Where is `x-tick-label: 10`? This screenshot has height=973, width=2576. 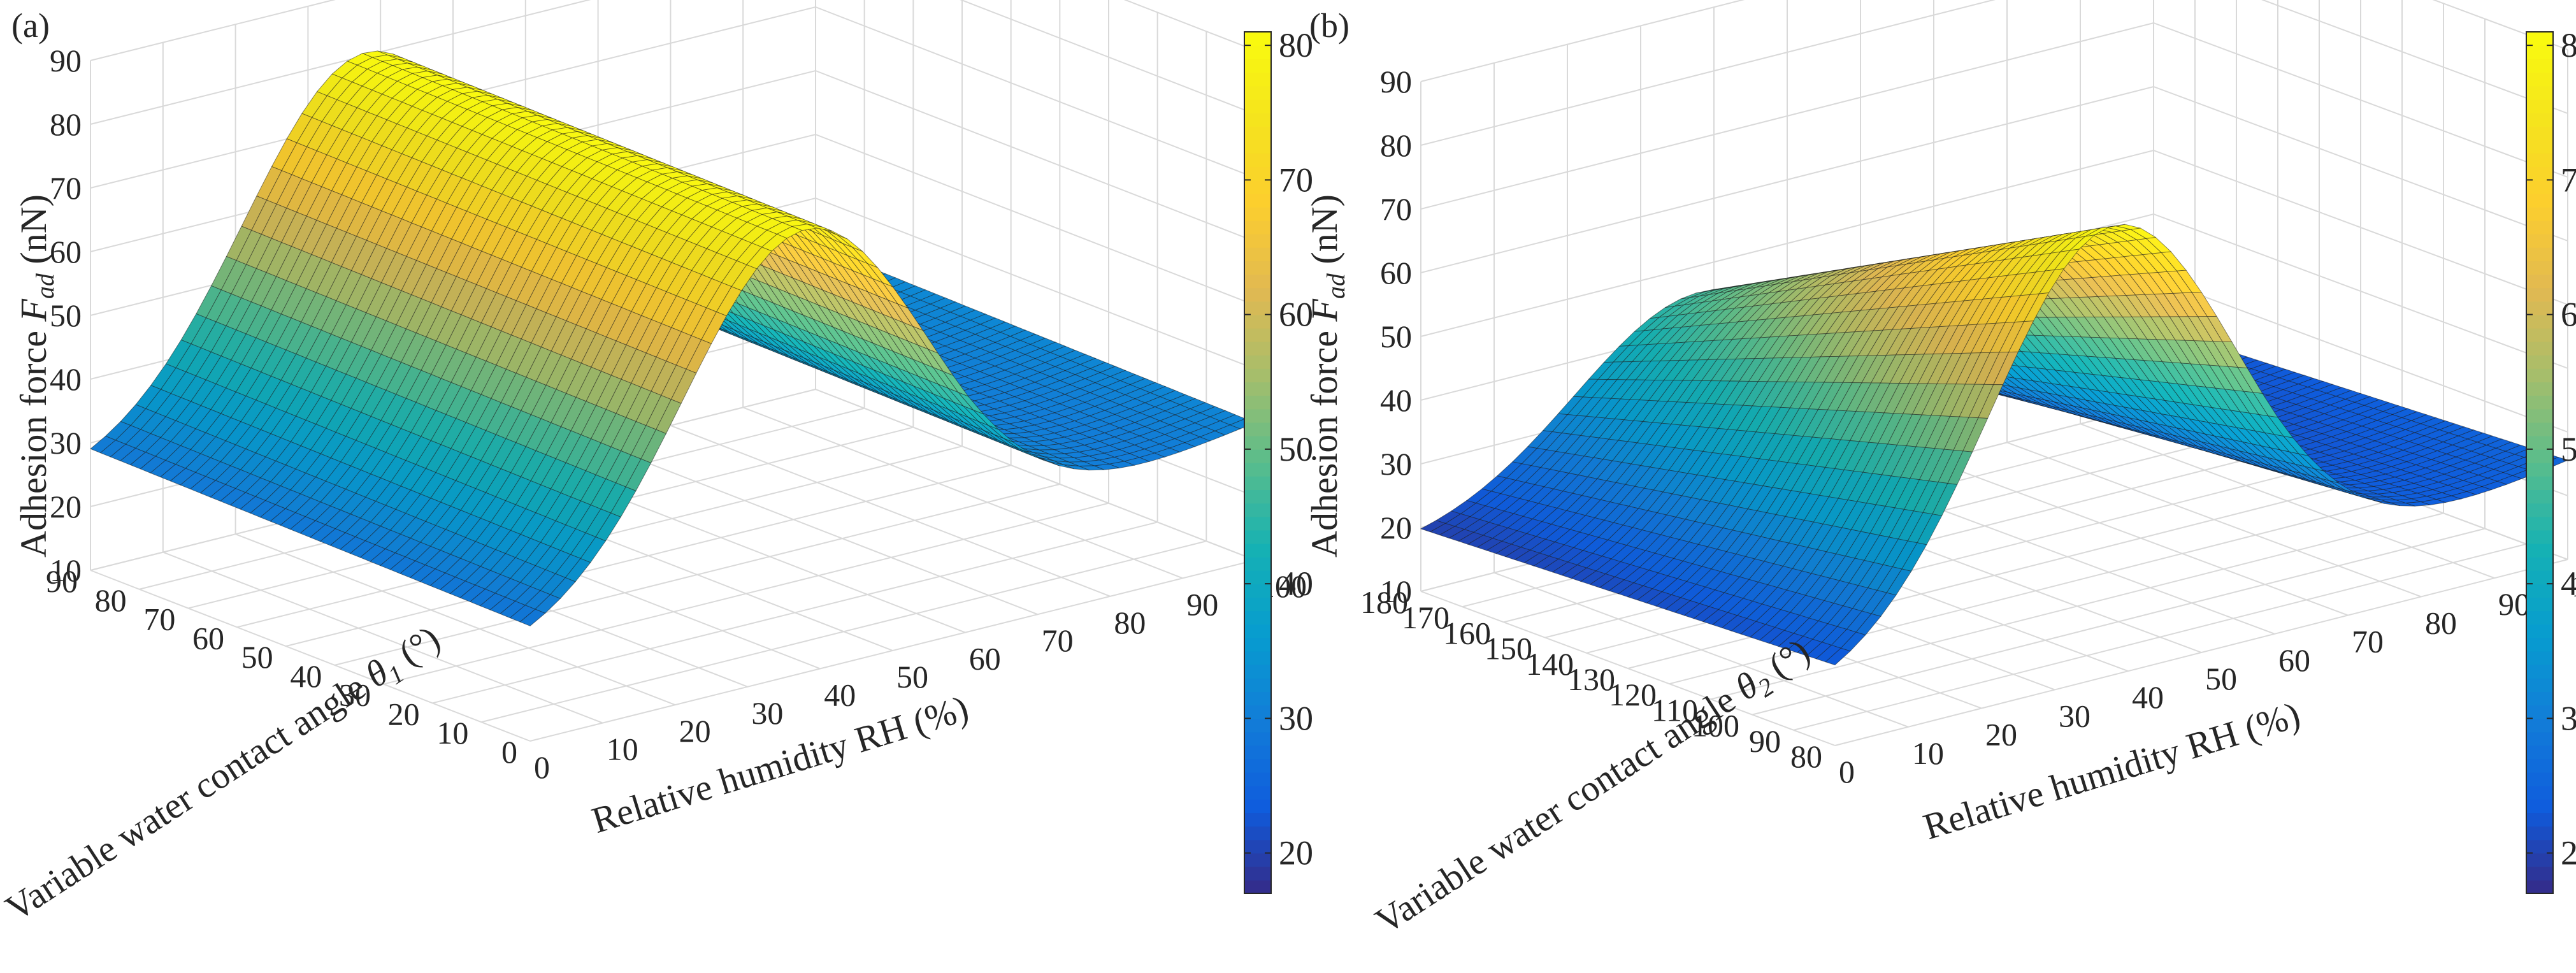 x-tick-label: 10 is located at coordinates (622, 750).